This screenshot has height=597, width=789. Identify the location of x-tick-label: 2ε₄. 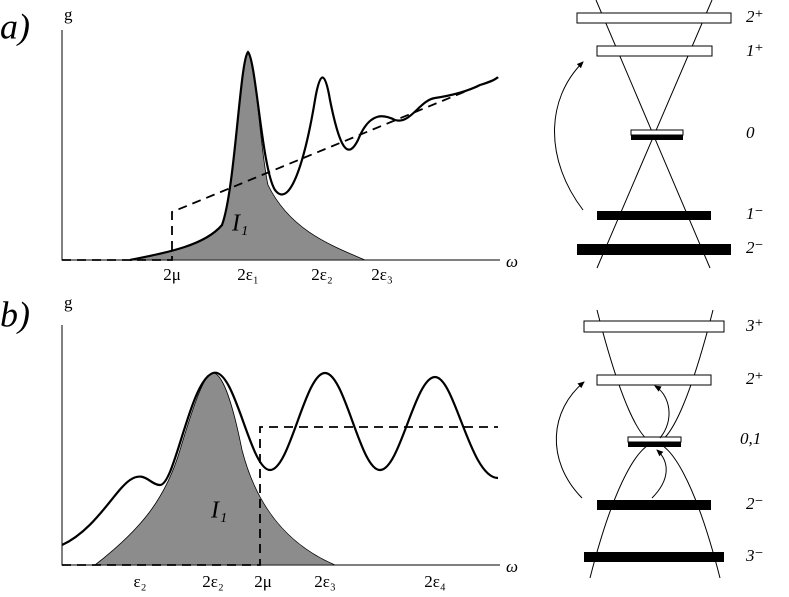
(435, 581).